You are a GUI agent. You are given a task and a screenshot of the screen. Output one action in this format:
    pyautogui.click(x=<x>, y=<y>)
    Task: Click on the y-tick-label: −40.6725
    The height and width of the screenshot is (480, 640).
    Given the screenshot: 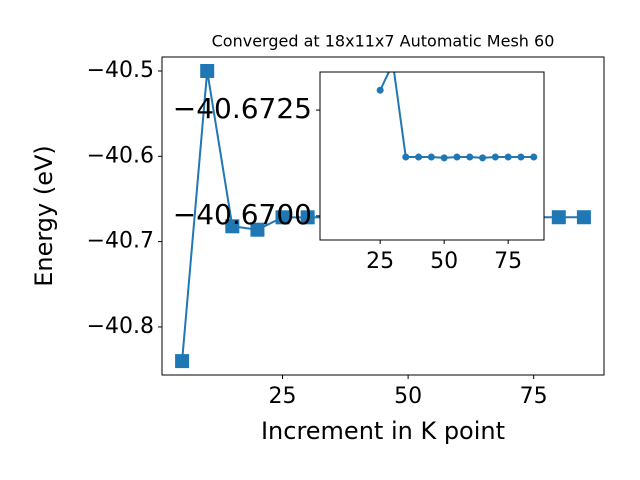 What is the action you would take?
    pyautogui.click(x=242, y=108)
    